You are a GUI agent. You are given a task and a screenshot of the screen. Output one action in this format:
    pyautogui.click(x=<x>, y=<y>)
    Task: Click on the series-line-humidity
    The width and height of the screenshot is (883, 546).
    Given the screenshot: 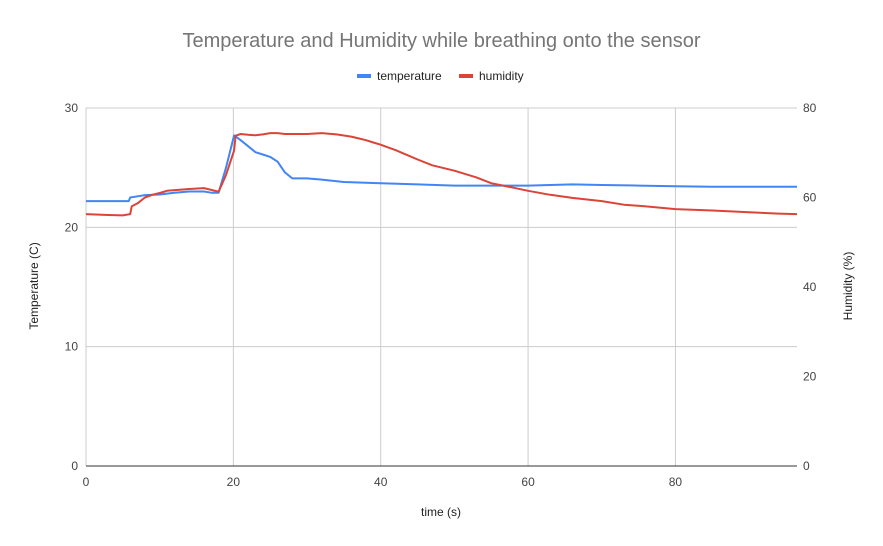 What is the action you would take?
    pyautogui.click(x=441, y=174)
    